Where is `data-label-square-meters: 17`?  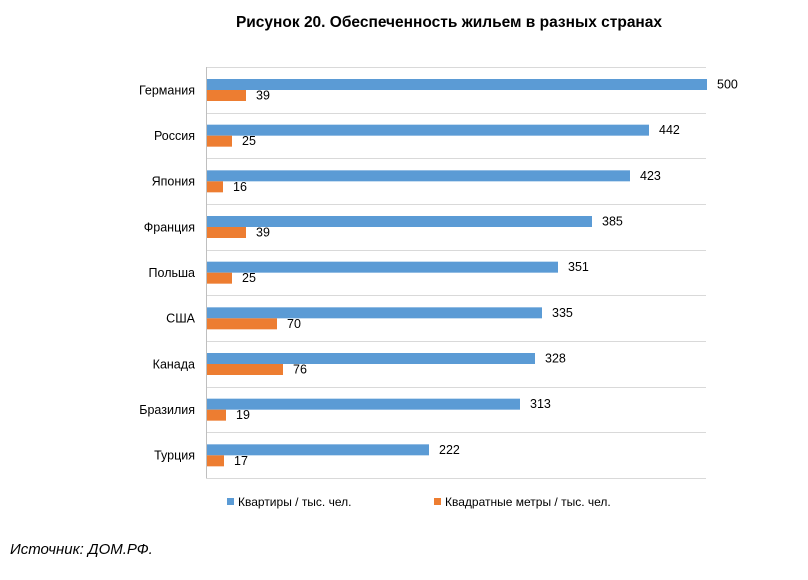 data-label-square-meters: 17 is located at coordinates (241, 461).